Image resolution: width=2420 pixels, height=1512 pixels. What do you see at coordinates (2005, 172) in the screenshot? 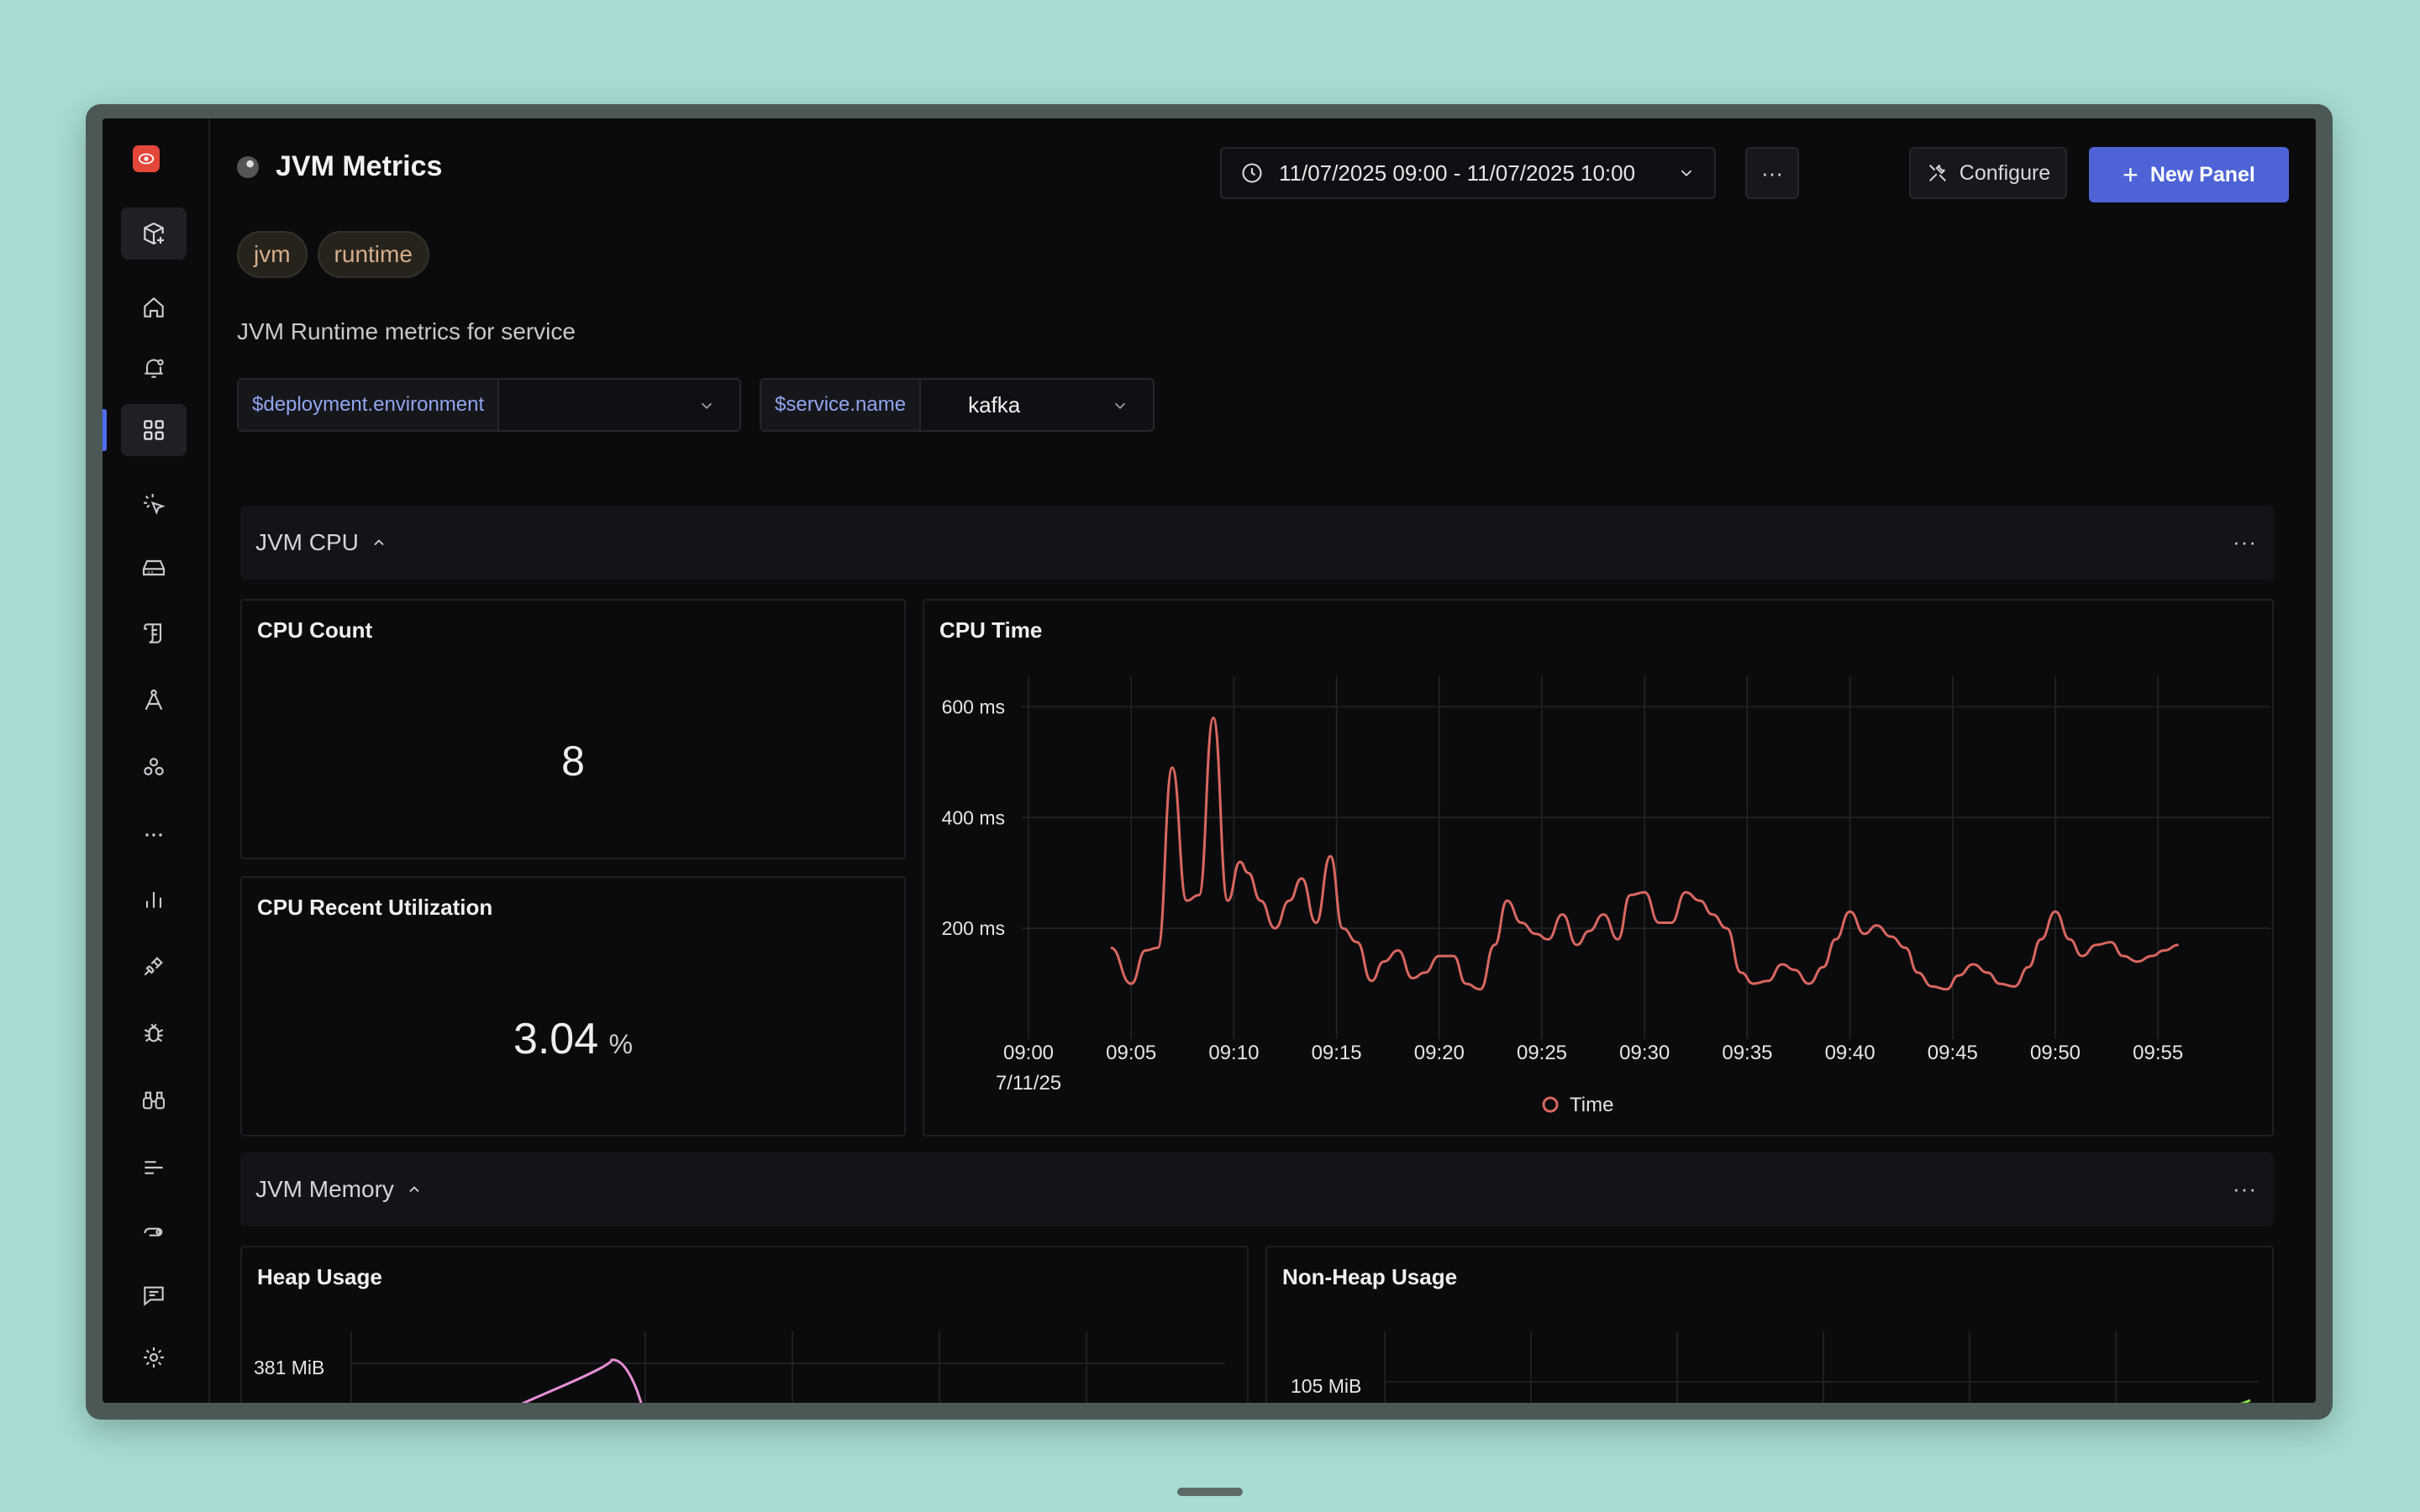
I see `configure-label: Configure` at bounding box center [2005, 172].